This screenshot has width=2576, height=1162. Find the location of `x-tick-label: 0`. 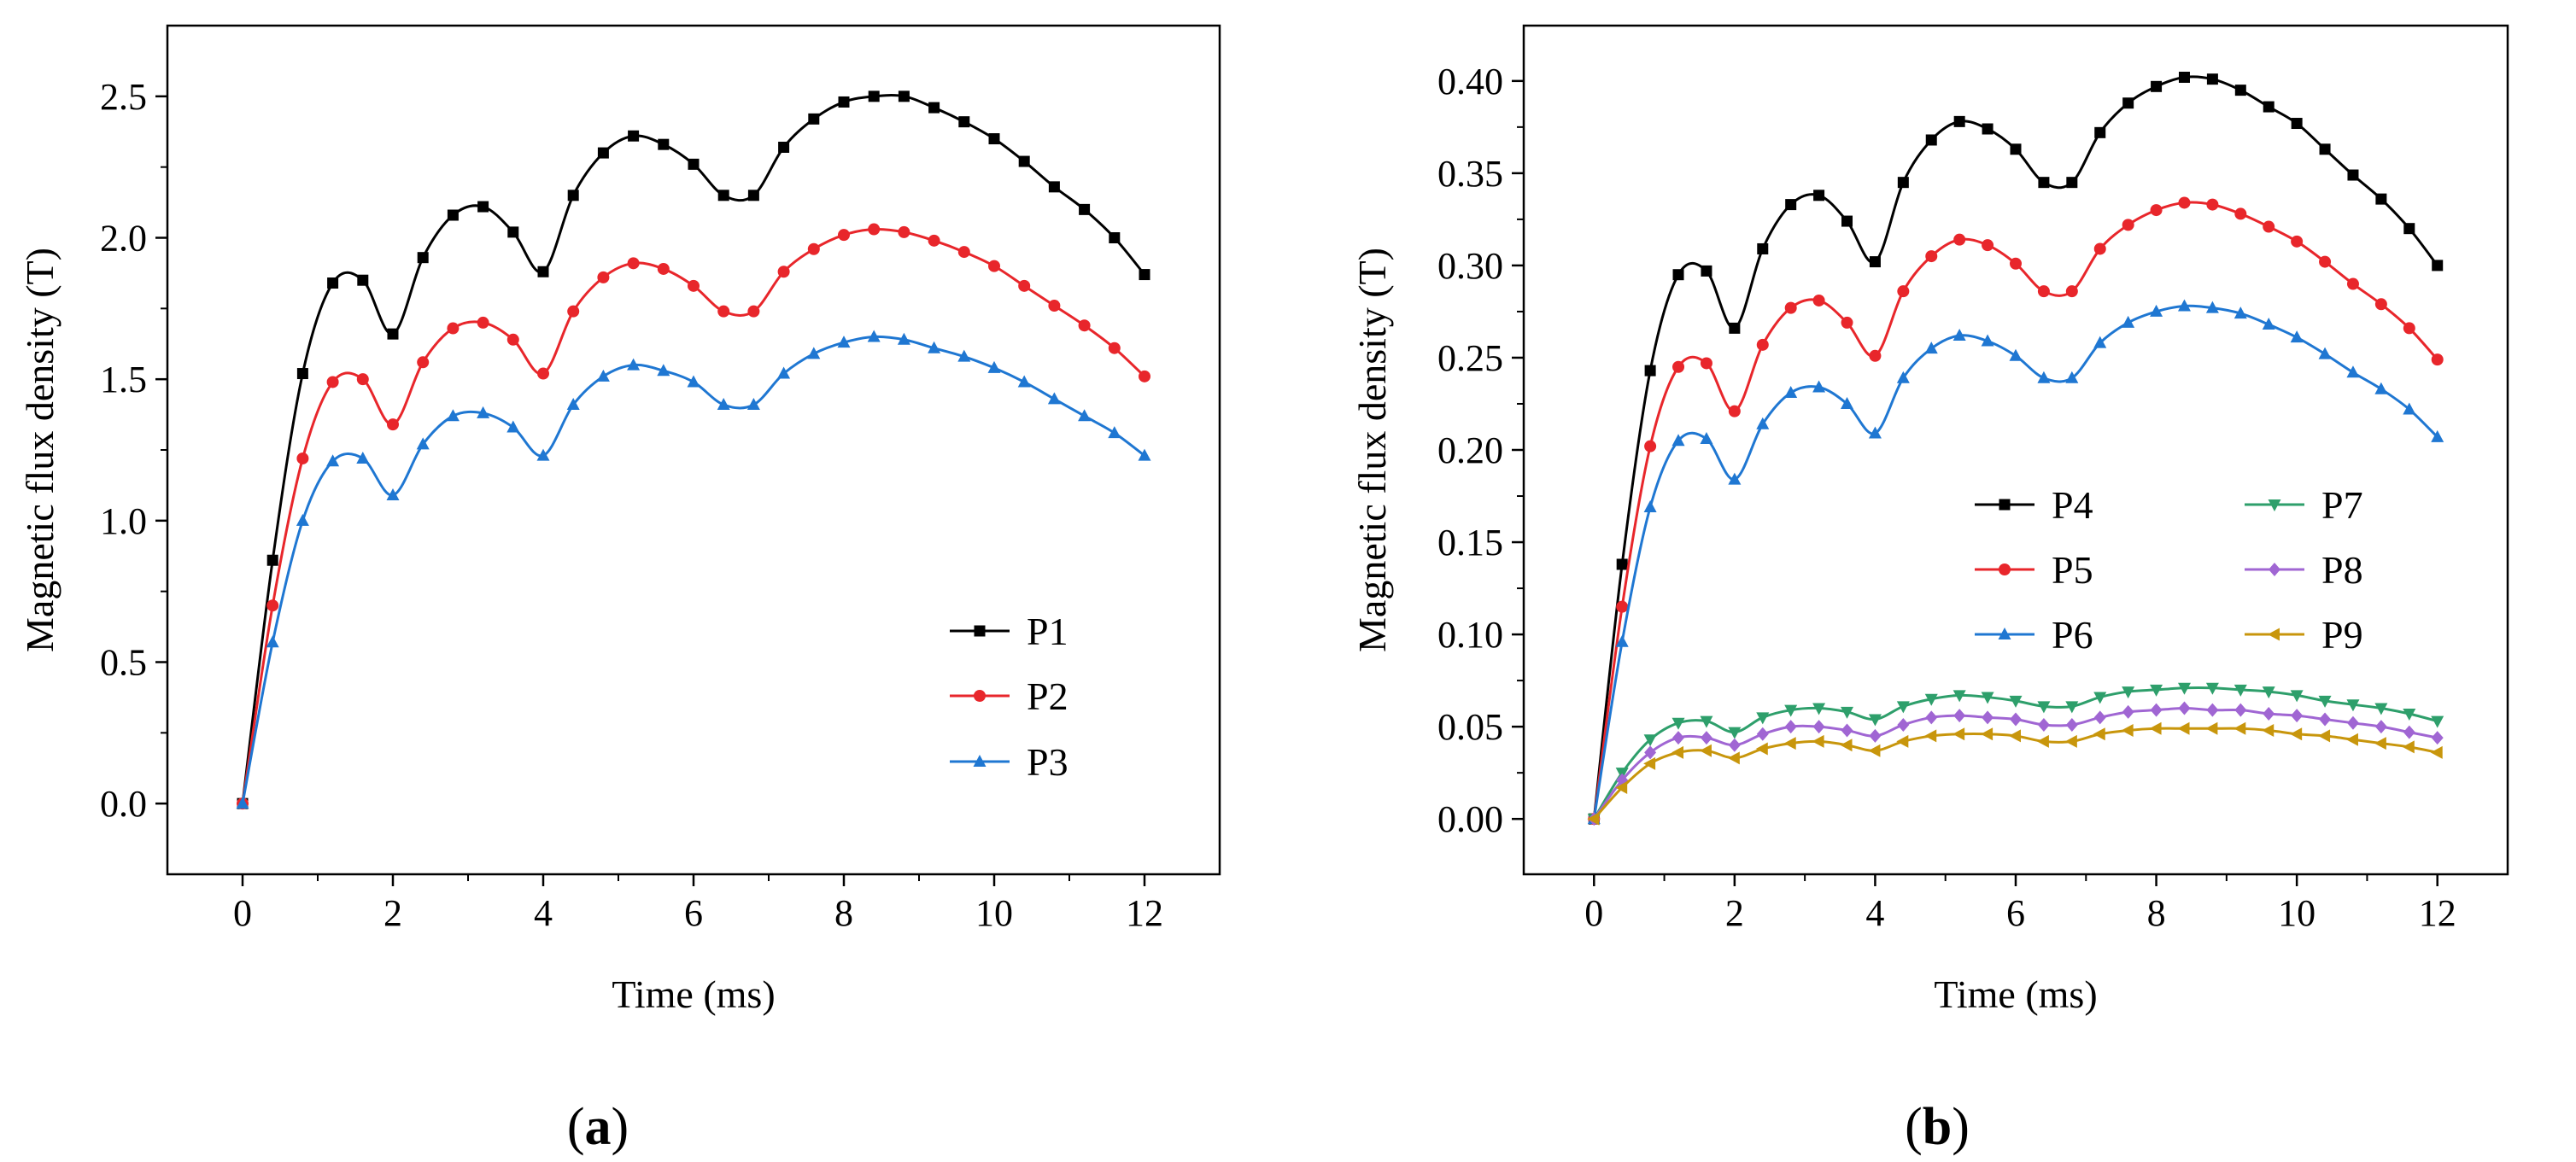

x-tick-label: 0 is located at coordinates (1593, 913).